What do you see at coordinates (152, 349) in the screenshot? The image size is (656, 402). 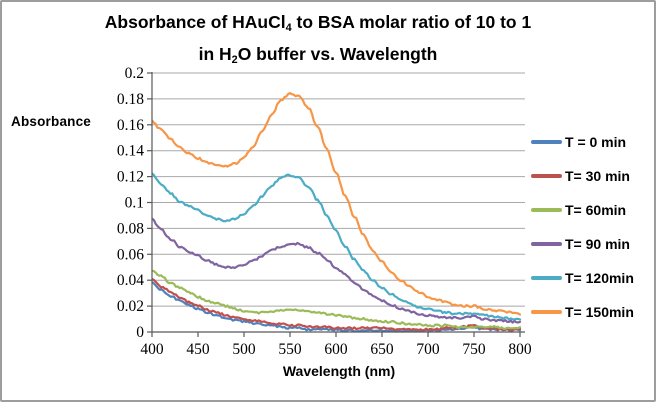 I see `x-tick-label: 400` at bounding box center [152, 349].